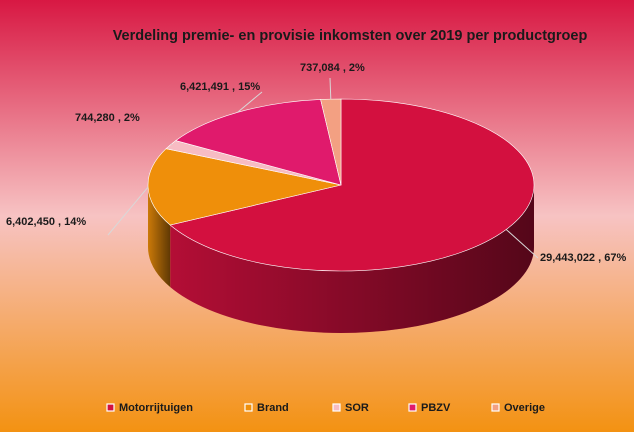 The height and width of the screenshot is (432, 634). I want to click on legend-label: Overige, so click(524, 408).